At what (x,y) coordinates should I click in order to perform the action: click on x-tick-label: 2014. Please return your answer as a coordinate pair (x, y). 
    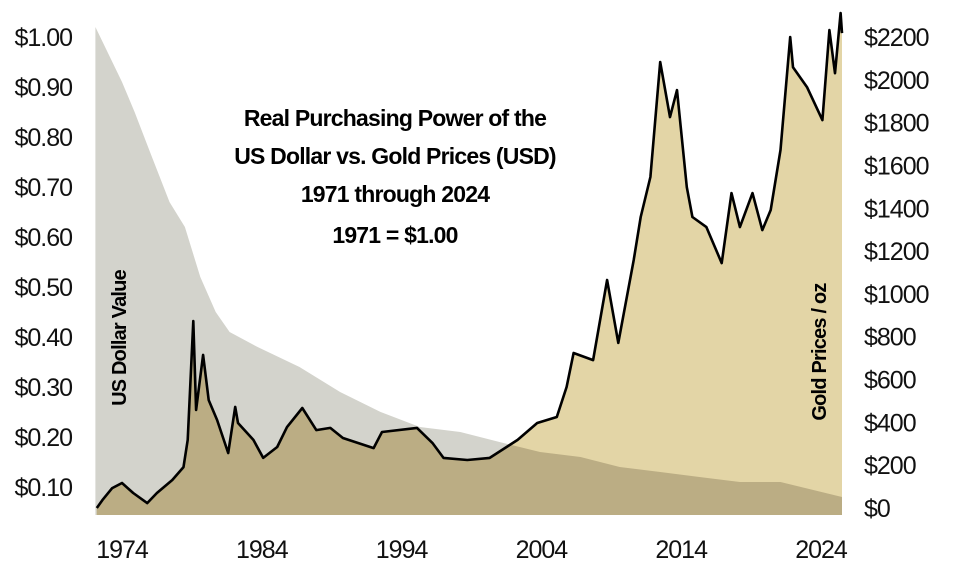
    Looking at the image, I should click on (681, 550).